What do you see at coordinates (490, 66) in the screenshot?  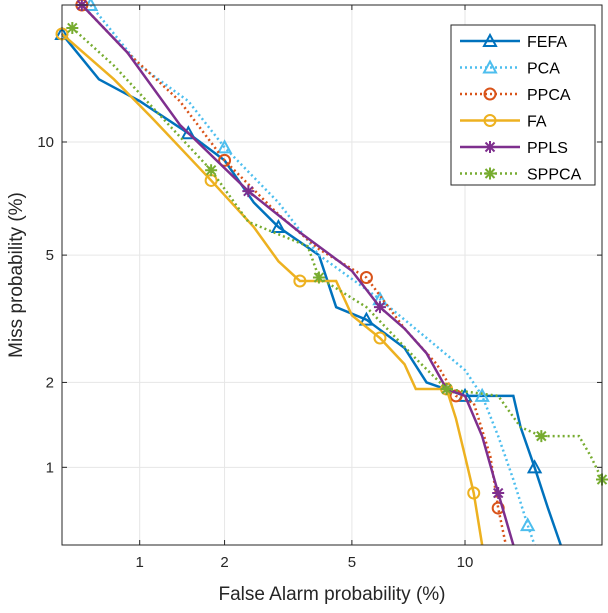 I see `legend-marker-pca` at bounding box center [490, 66].